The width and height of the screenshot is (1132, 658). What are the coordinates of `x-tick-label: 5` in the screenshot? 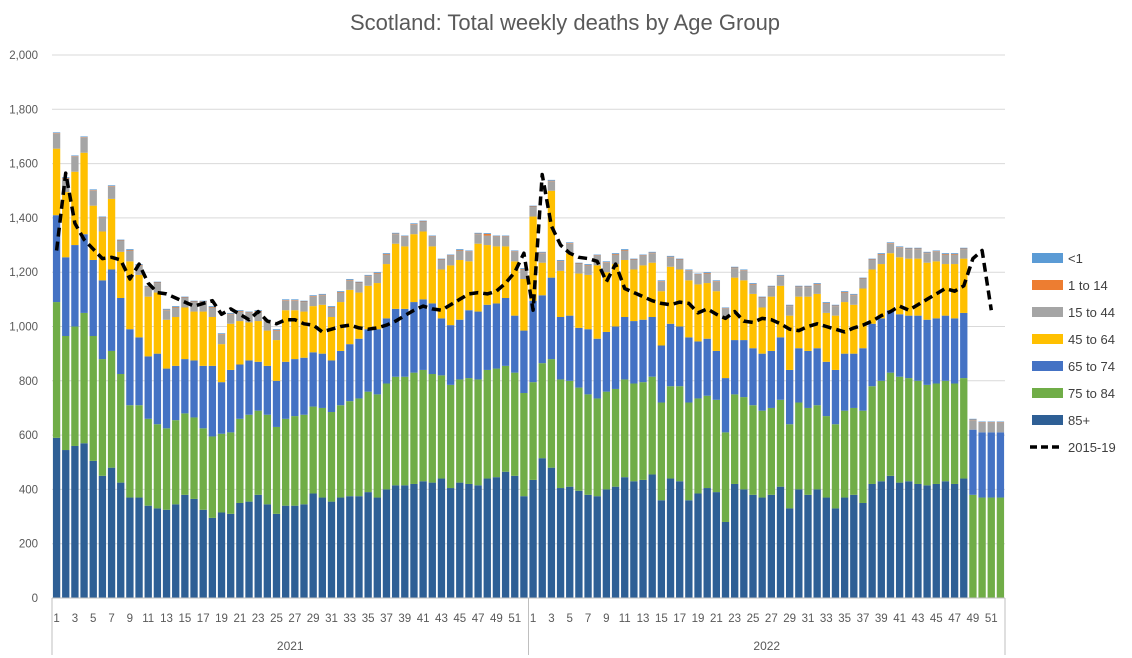 It's located at (93, 619).